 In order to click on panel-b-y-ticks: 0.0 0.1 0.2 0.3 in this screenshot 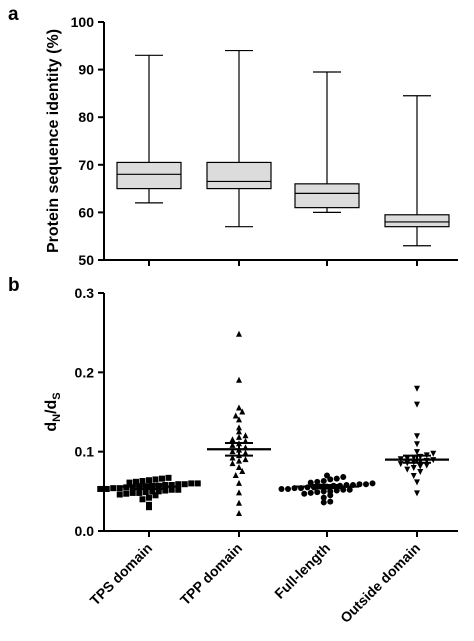, I will do `click(89, 412)`.